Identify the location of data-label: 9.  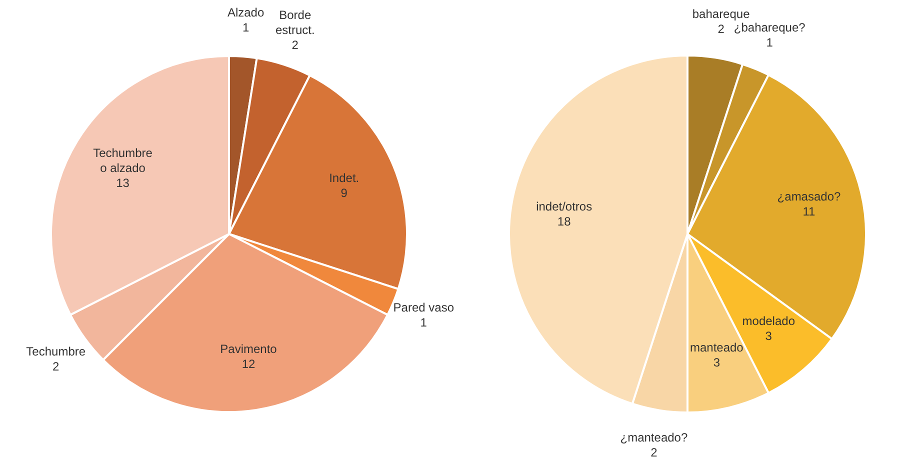
(344, 193).